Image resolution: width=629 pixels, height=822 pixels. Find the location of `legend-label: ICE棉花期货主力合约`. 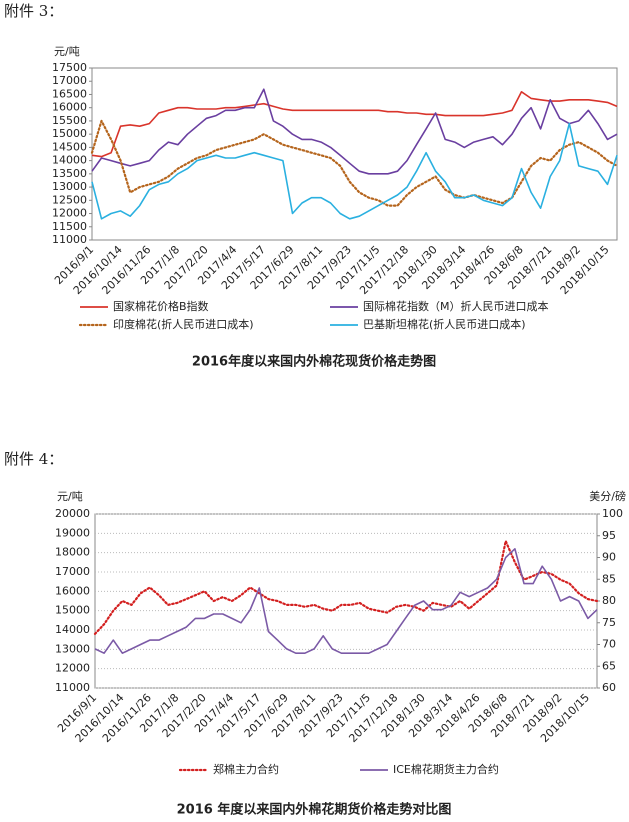

legend-label: ICE棉花期货主力合约 is located at coordinates (446, 769).